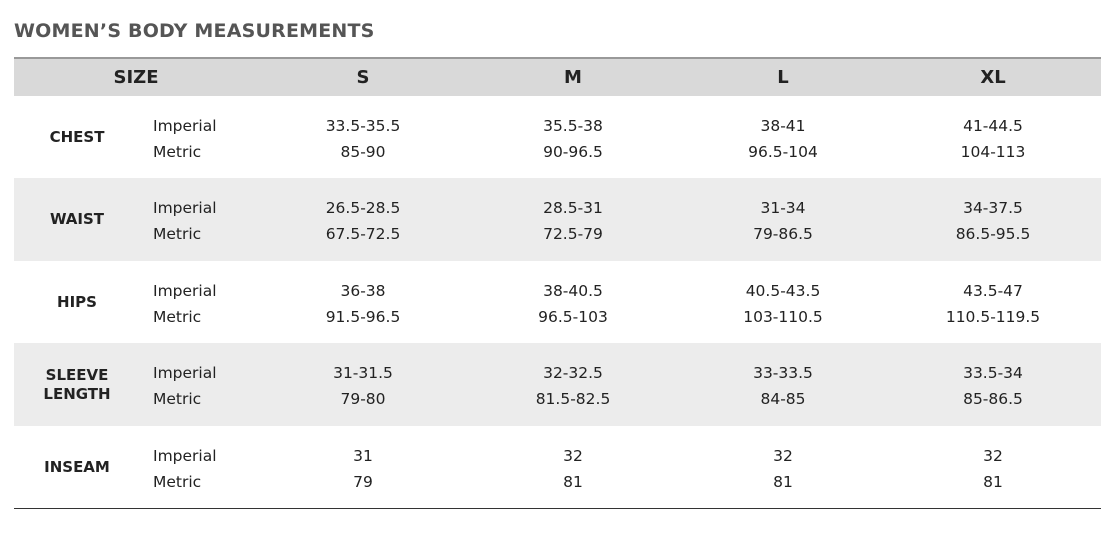 This screenshot has width=1101, height=534. I want to click on measurement: 79-86.5, so click(783, 234).